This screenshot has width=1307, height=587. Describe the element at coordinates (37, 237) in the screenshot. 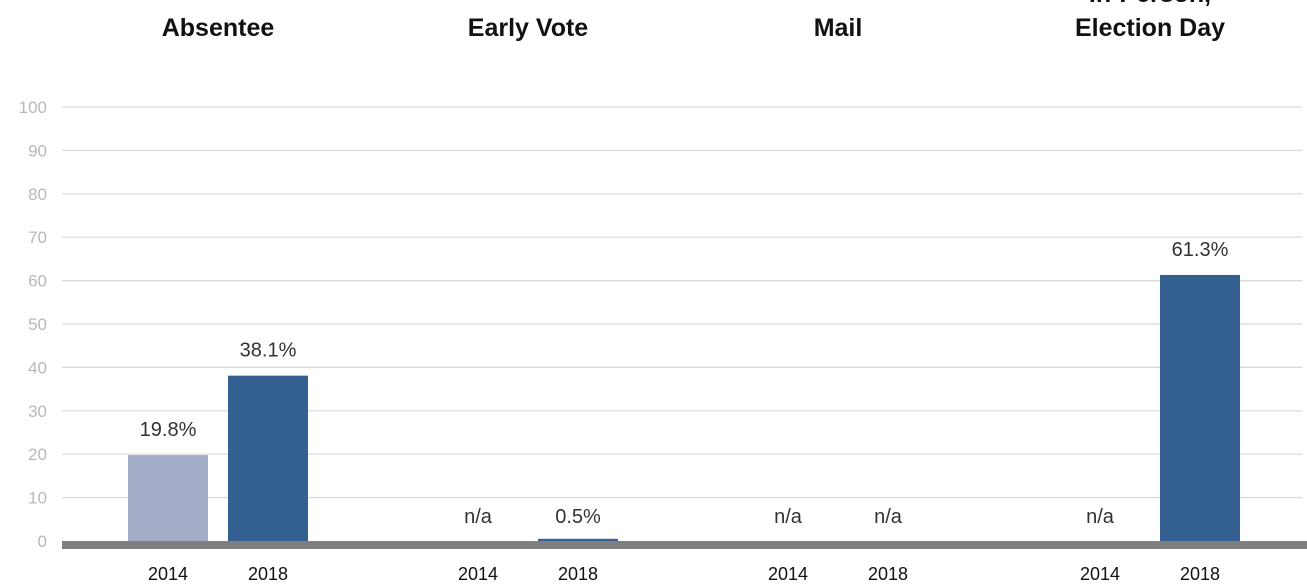

I see `y-tick-label: 70` at that location.